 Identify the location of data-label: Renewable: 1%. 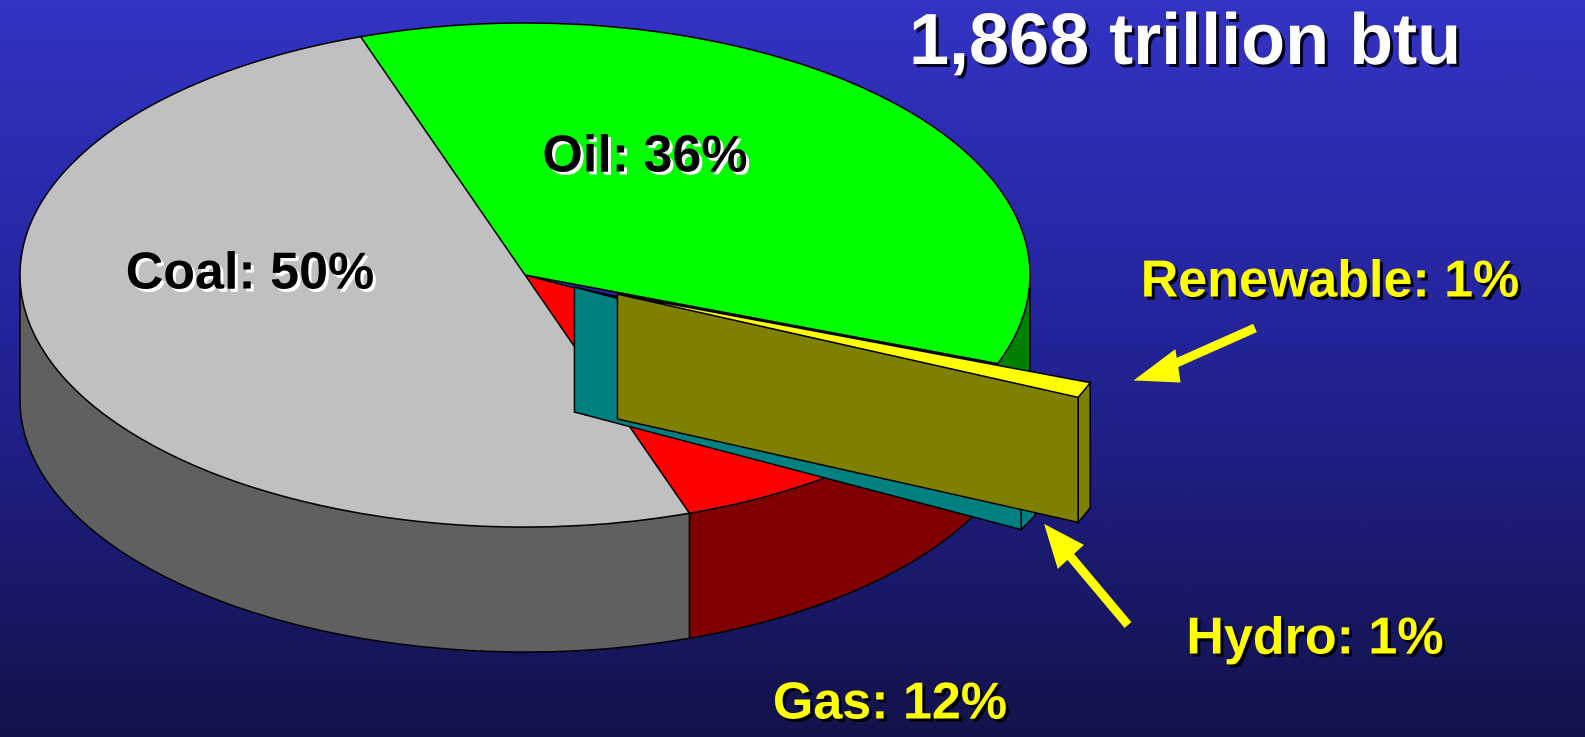
(1330, 280).